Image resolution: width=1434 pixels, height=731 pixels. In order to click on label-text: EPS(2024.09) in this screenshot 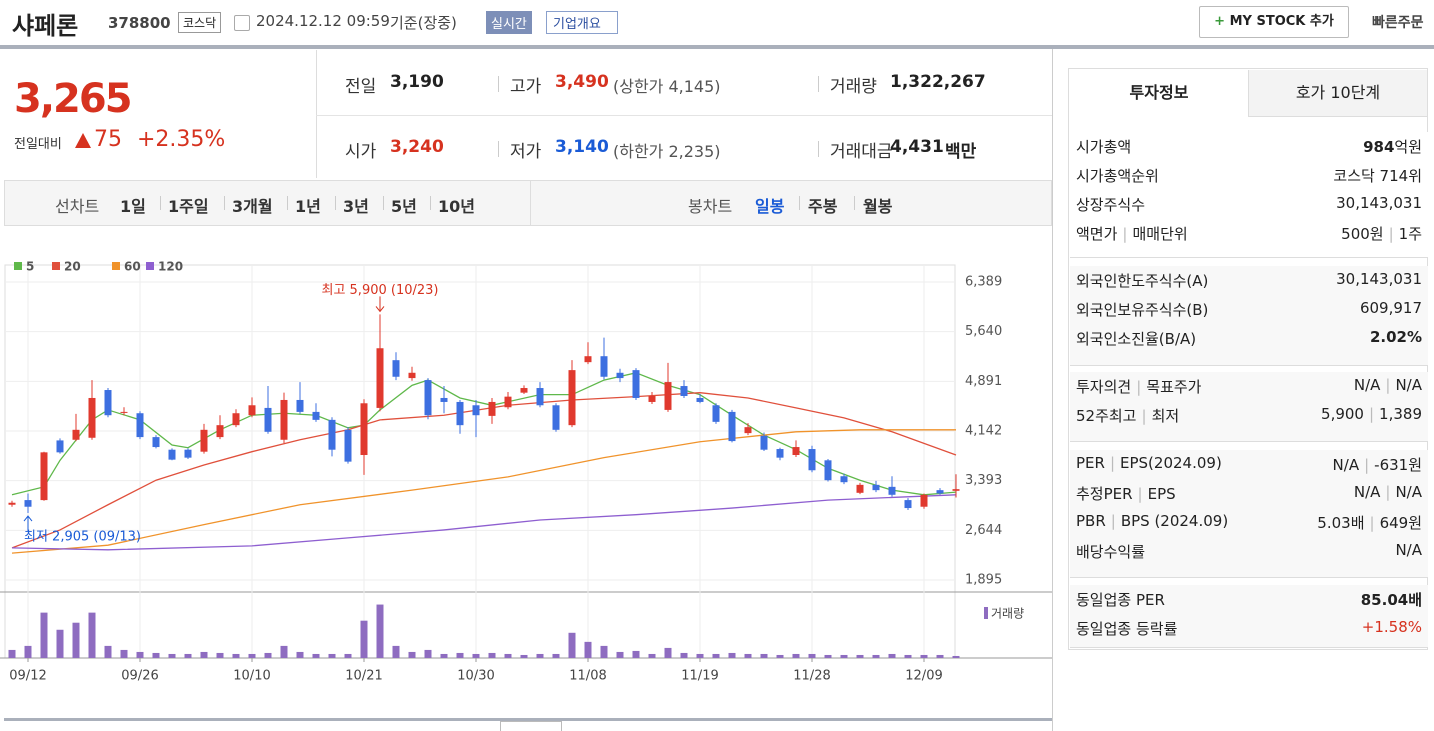, I will do `click(1171, 463)`.